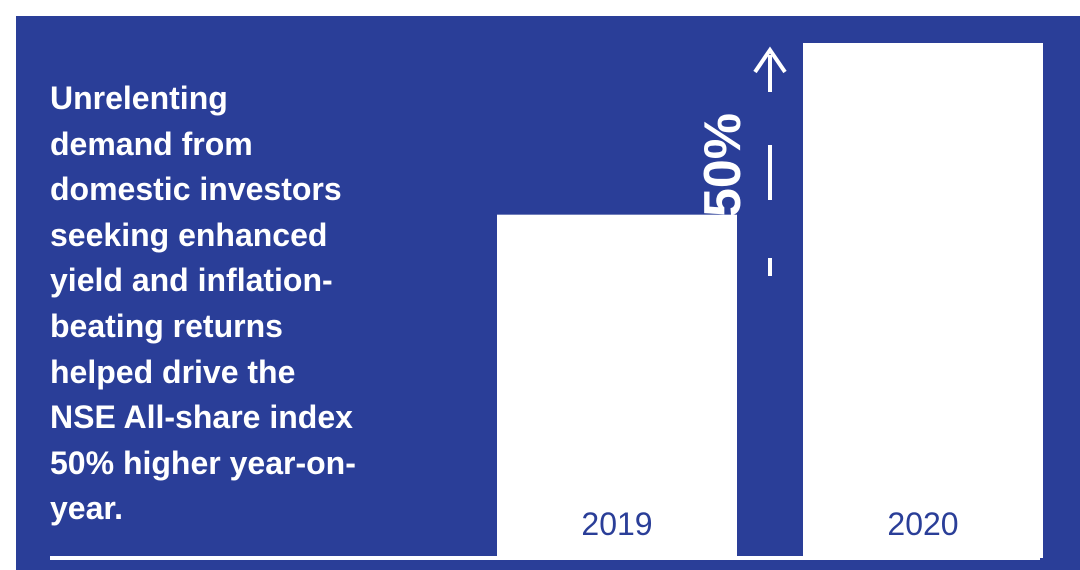 The width and height of the screenshot is (1080, 570). Describe the element at coordinates (616, 524) in the screenshot. I see `x-tick-label: 2019` at that location.